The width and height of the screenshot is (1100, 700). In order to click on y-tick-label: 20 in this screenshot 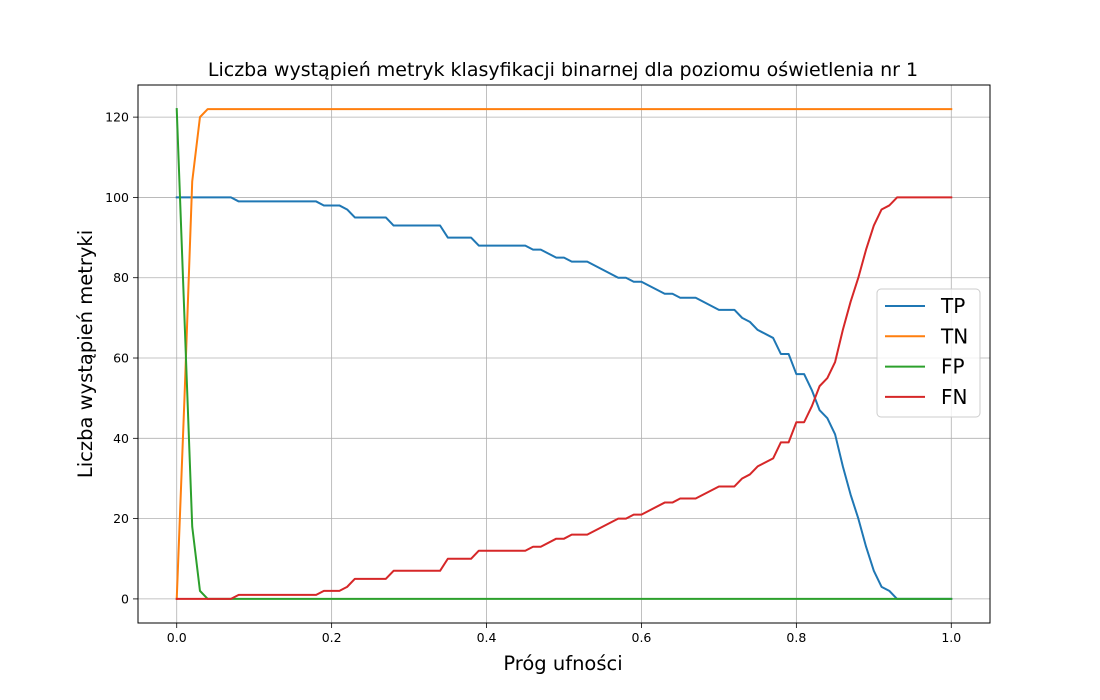, I will do `click(121, 518)`.